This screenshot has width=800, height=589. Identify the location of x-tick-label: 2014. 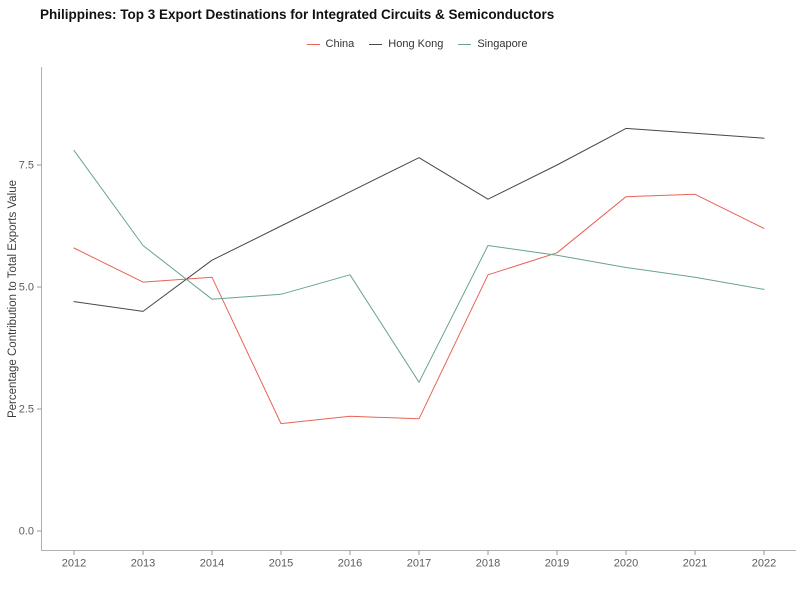
(212, 564).